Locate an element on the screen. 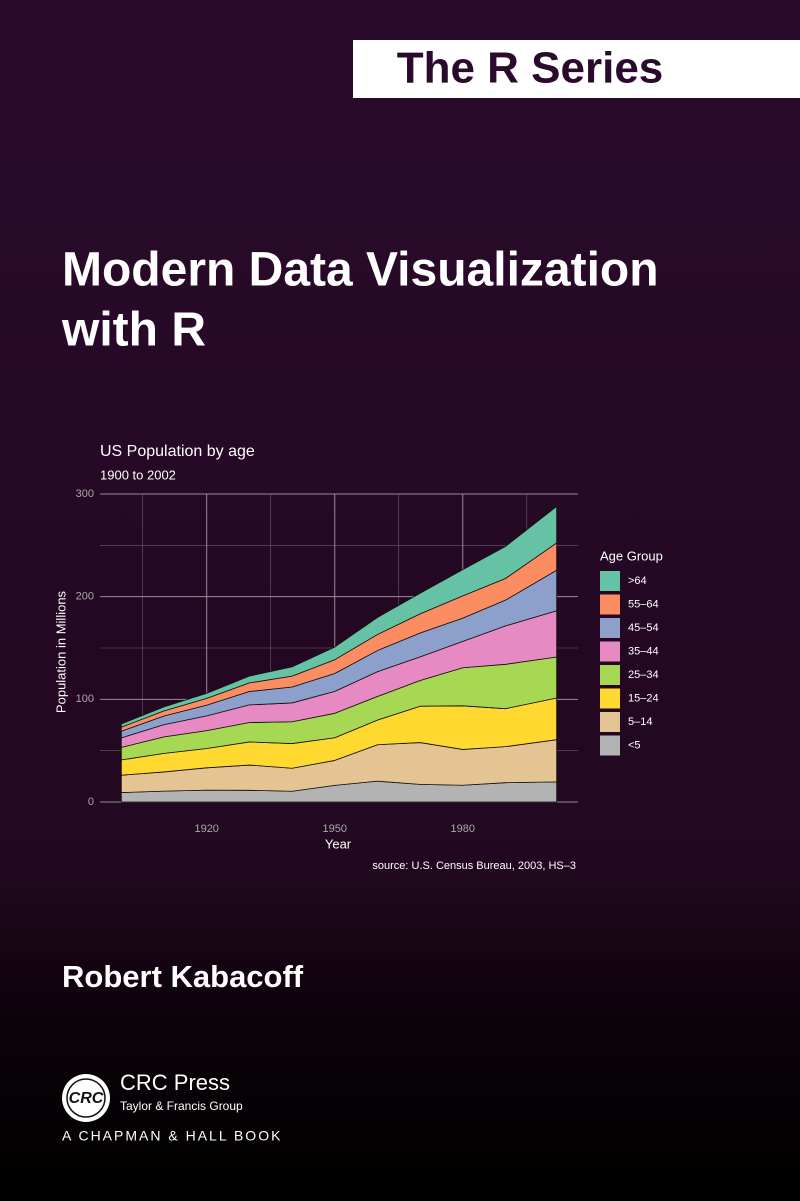 The height and width of the screenshot is (1201, 800). x-tick-label: 1950 is located at coordinates (334, 829).